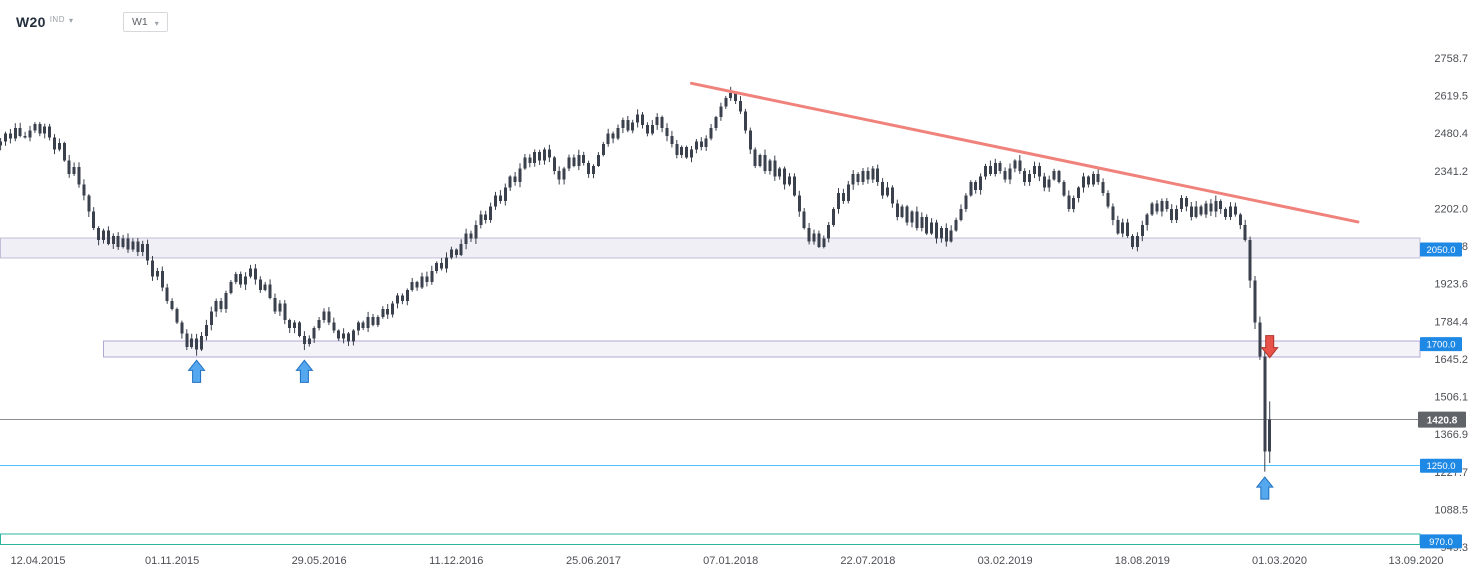  What do you see at coordinates (1269, 347) in the screenshot?
I see `down-arrow-icon` at bounding box center [1269, 347].